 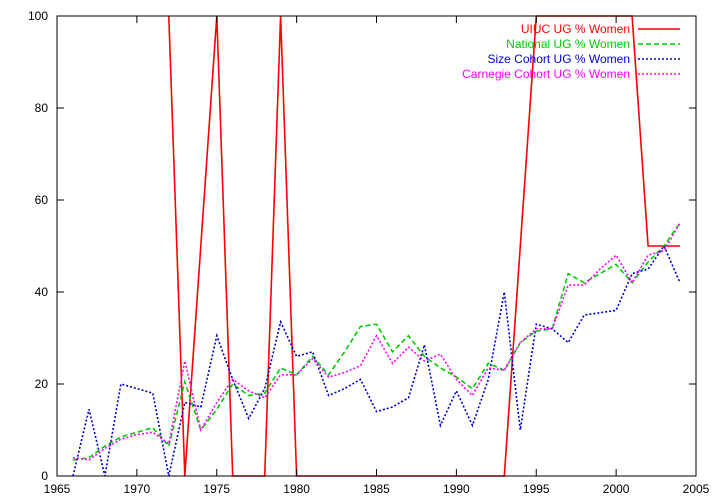 I want to click on x-tick-label: 2005, so click(x=696, y=489).